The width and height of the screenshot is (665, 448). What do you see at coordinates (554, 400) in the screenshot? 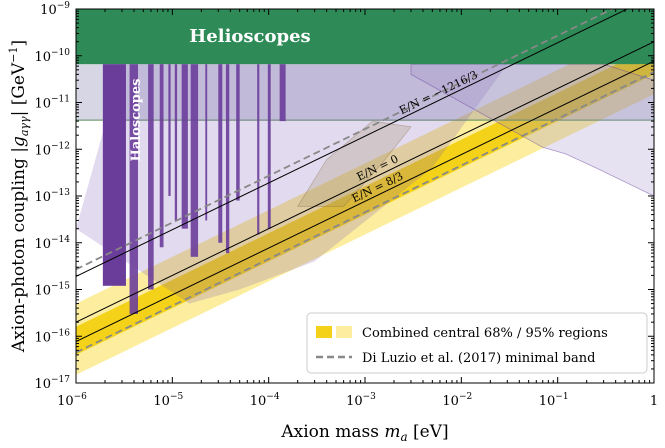
I see `x-tick-label-5: 10⁻¹` at bounding box center [554, 400].